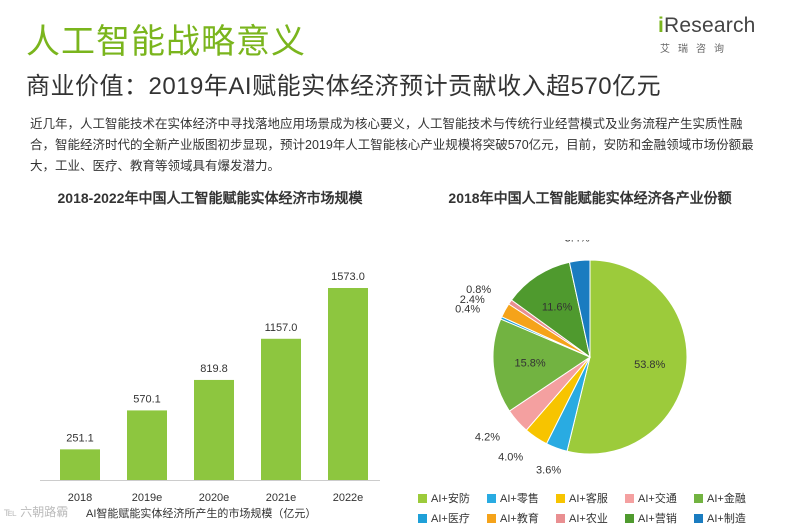 The height and width of the screenshot is (530, 790). I want to click on legend-label: AI+医疗, so click(450, 519).